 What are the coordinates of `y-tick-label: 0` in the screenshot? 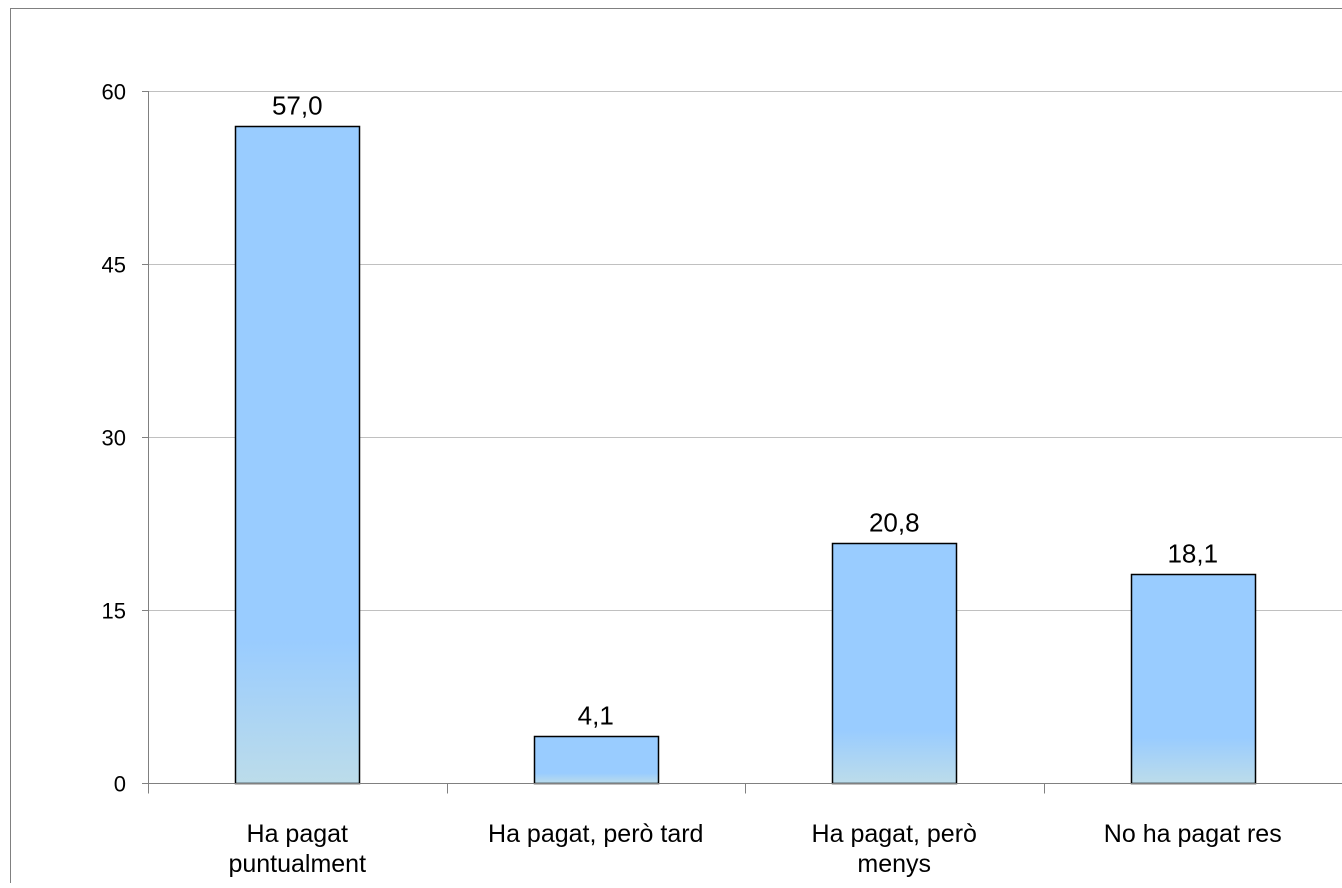 It's located at (120, 784).